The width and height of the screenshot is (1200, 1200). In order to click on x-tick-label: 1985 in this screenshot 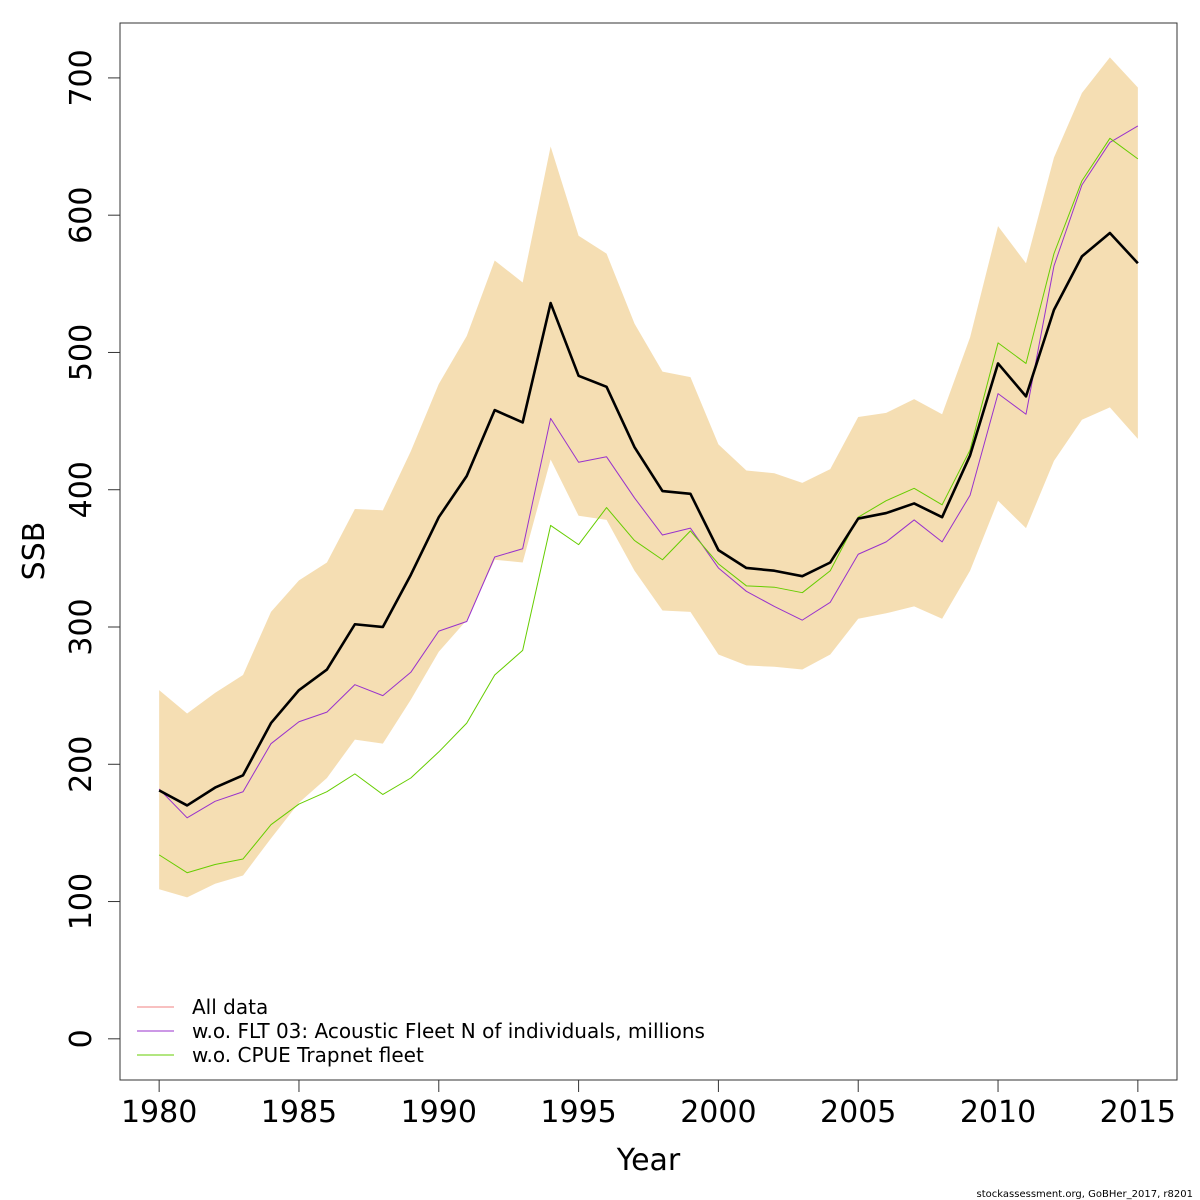, I will do `click(299, 1112)`.